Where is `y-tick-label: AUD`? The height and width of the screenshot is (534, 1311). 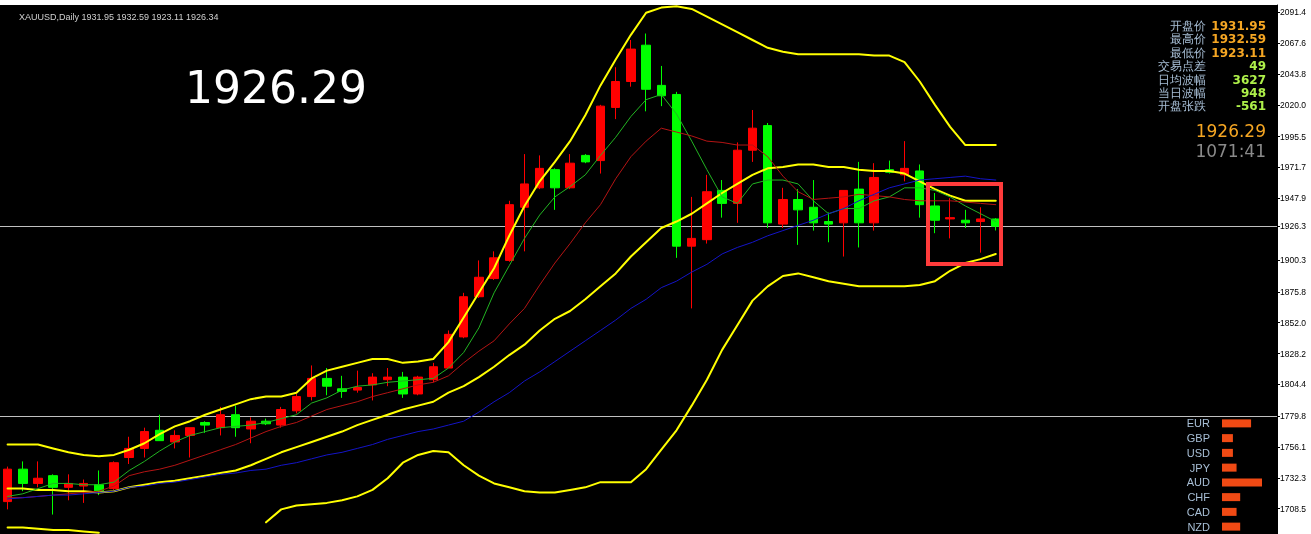 y-tick-label: AUD is located at coordinates (1198, 482).